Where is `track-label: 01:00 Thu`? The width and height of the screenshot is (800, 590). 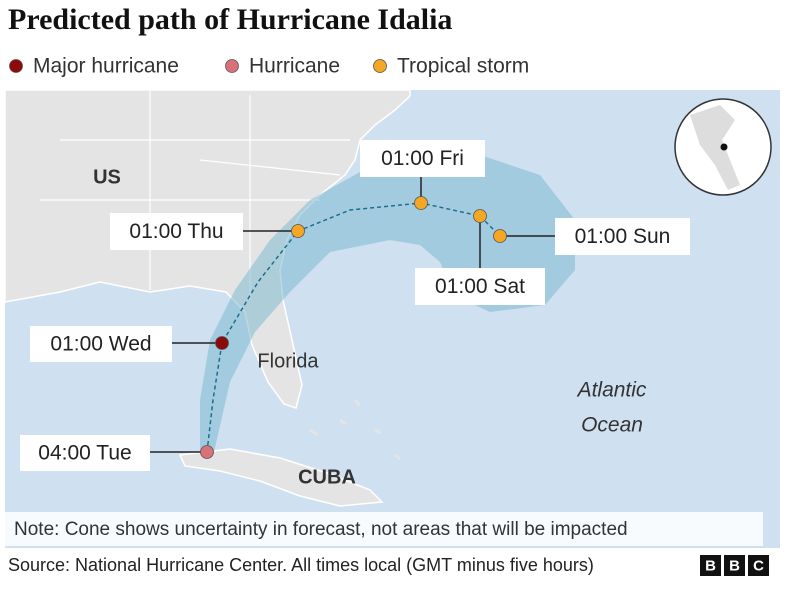
track-label: 01:00 Thu is located at coordinates (176, 231).